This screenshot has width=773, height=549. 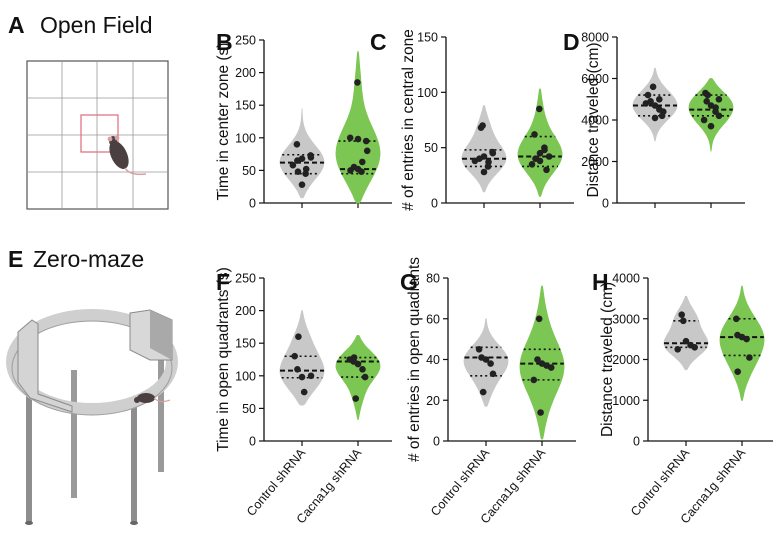 What do you see at coordinates (378, 42) in the screenshot?
I see `panel-letter-c: C` at bounding box center [378, 42].